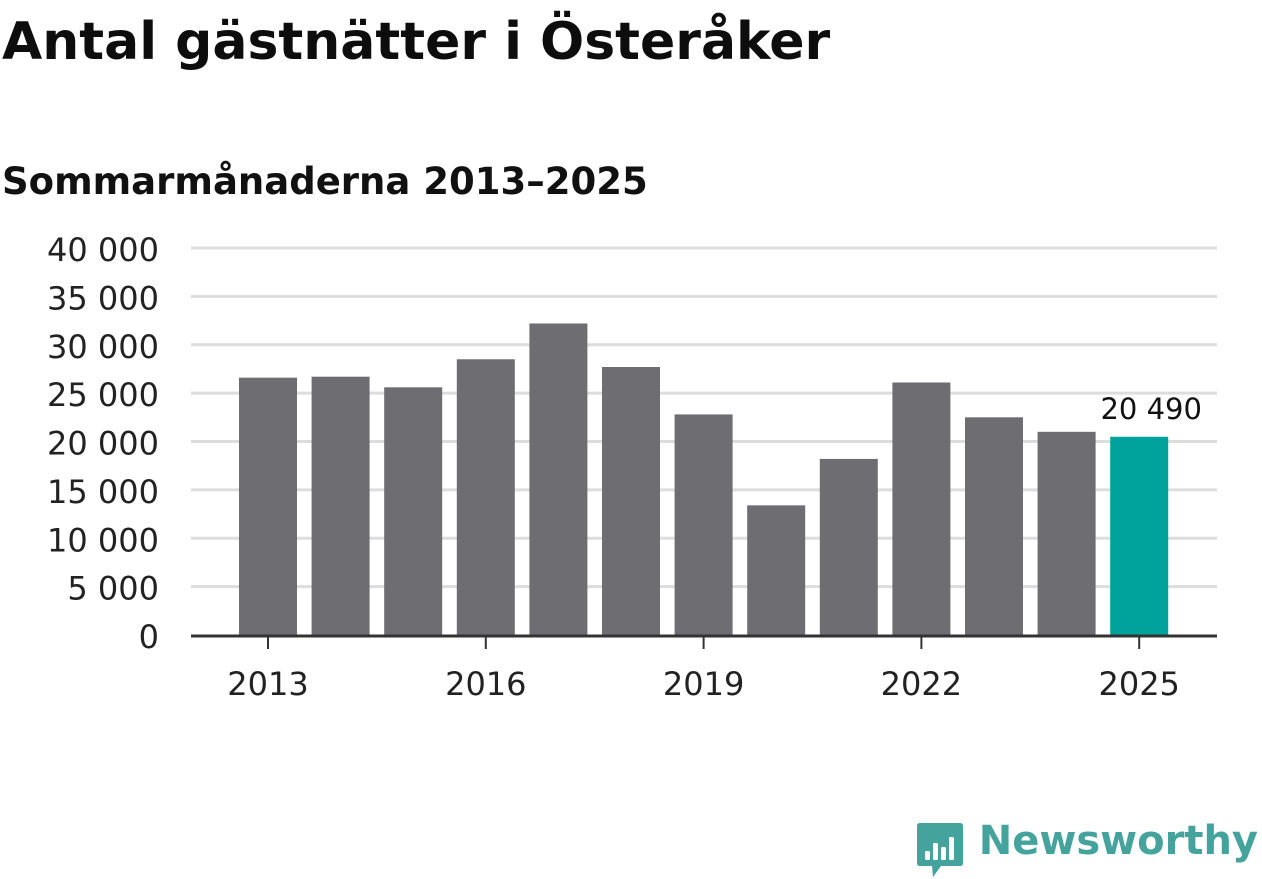  Describe the element at coordinates (994, 526) in the screenshot. I see `bar-2023` at that location.